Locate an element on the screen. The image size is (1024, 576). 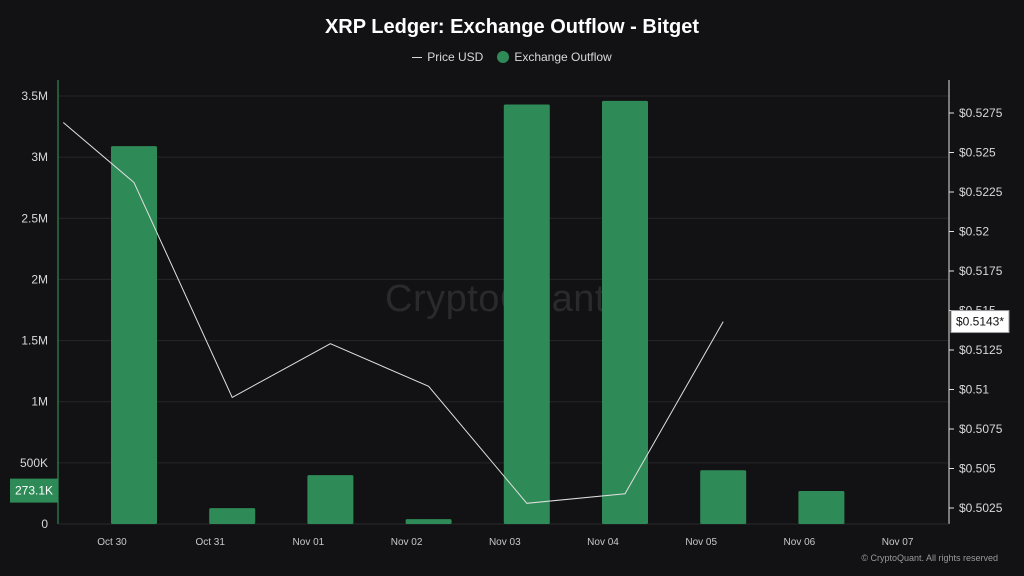
right-tick-label: $0.525 is located at coordinates (977, 153).